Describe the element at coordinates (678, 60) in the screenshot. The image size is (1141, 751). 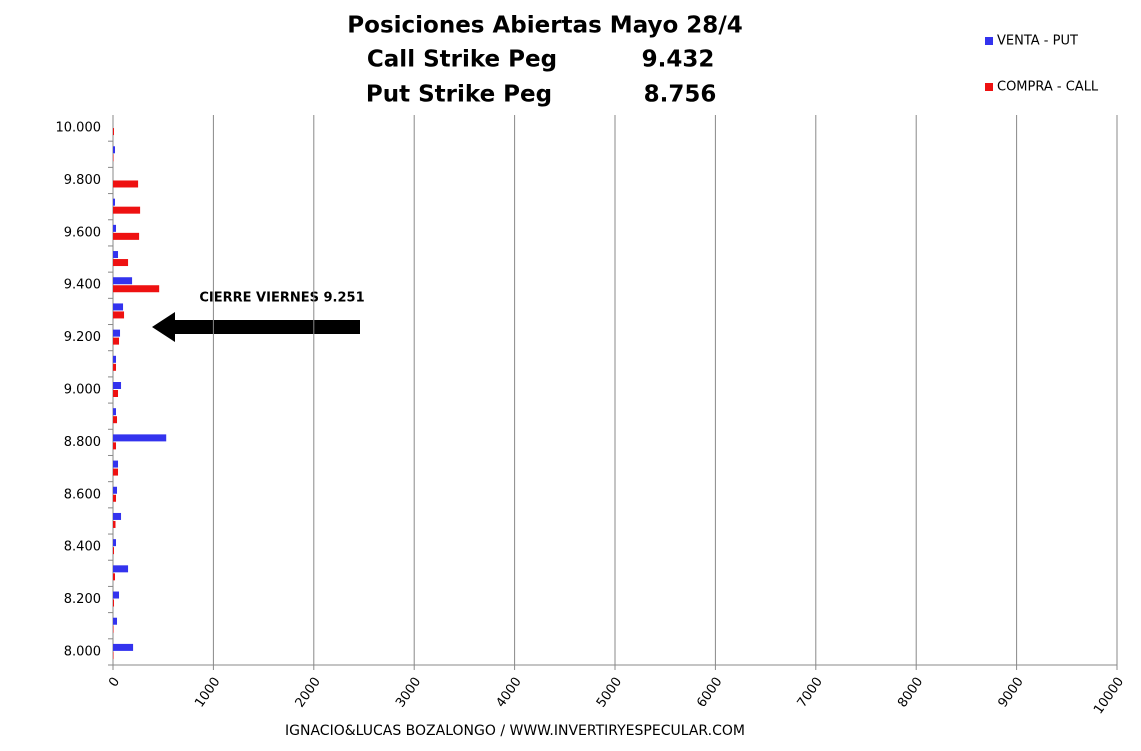
I see `subtitle-value: 9.432` at that location.